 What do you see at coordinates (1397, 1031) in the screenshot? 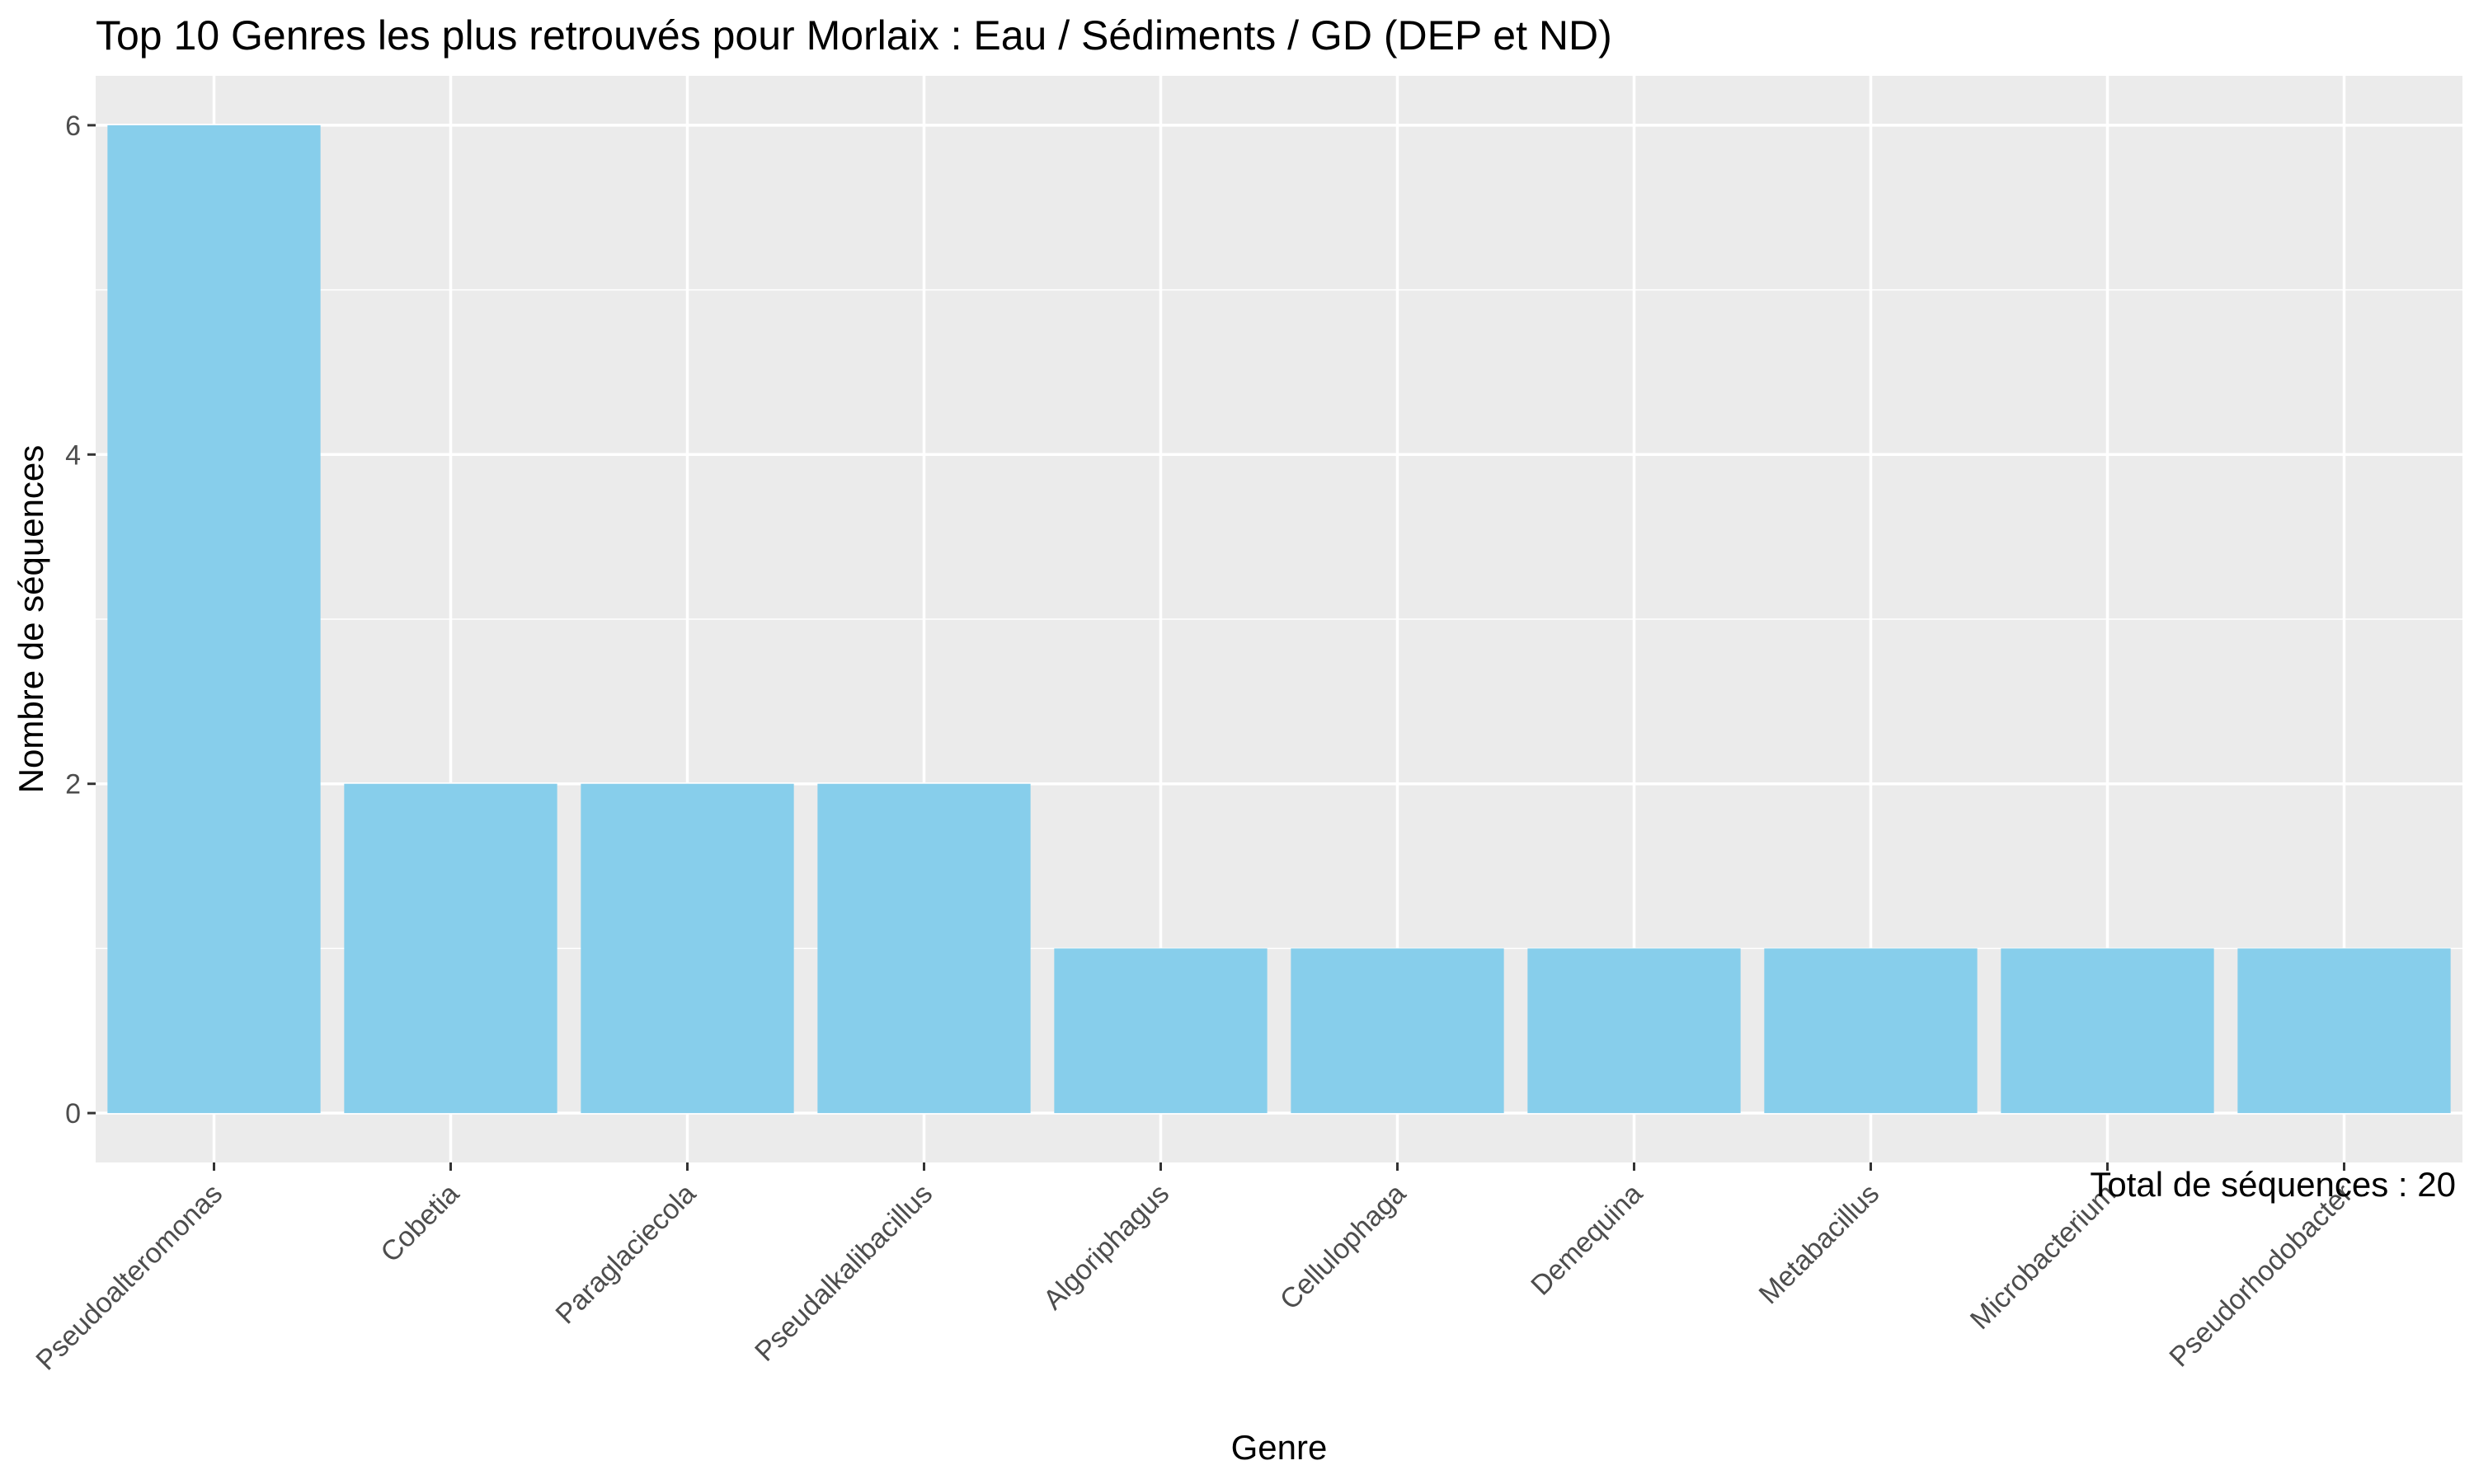
I see `bar-cellulophaga` at bounding box center [1397, 1031].